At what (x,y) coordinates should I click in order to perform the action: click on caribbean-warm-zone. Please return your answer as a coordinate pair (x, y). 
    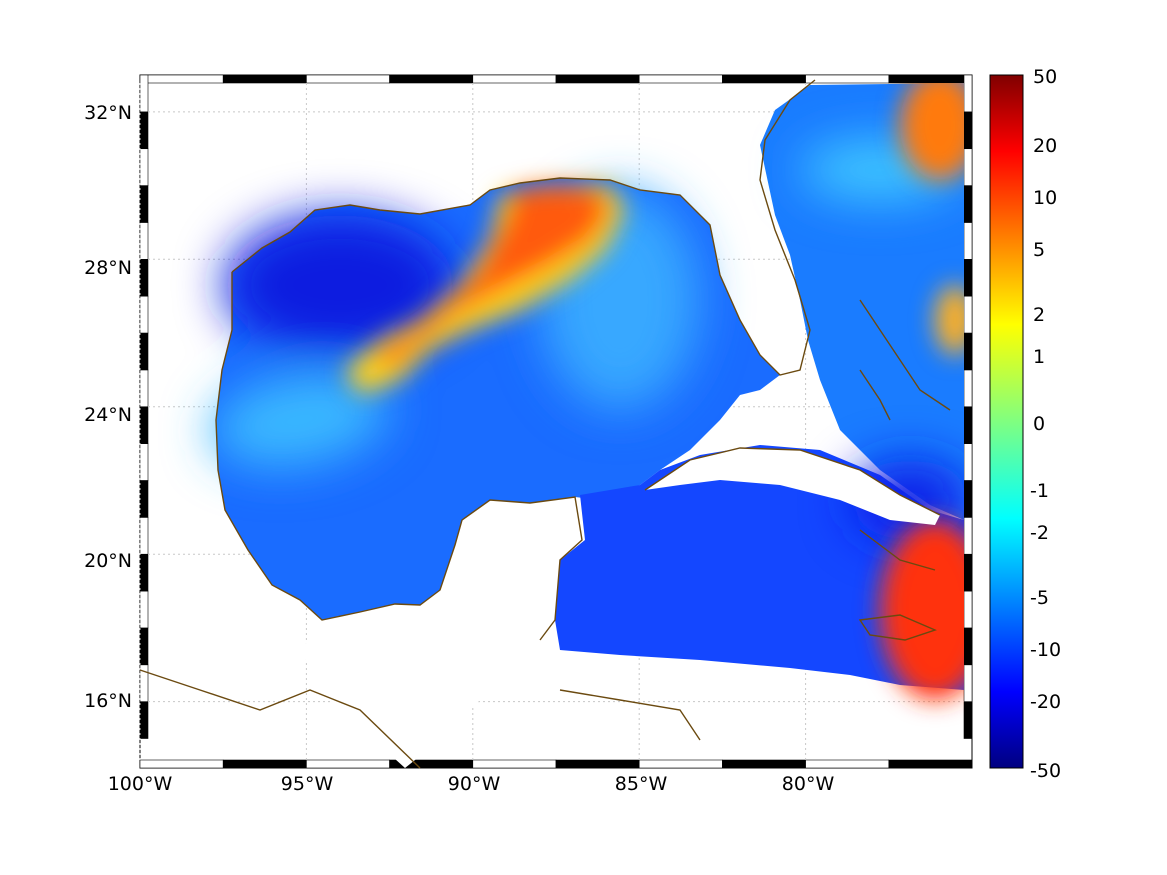
    Looking at the image, I should click on (922, 610).